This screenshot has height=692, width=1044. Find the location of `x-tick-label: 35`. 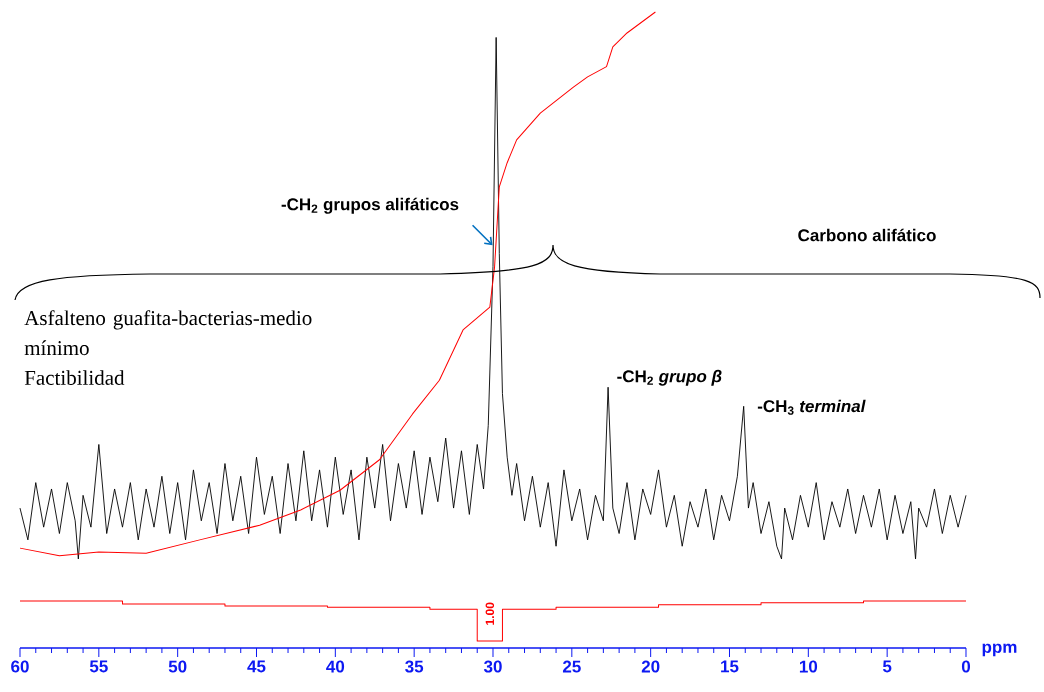

x-tick-label: 35 is located at coordinates (414, 666).